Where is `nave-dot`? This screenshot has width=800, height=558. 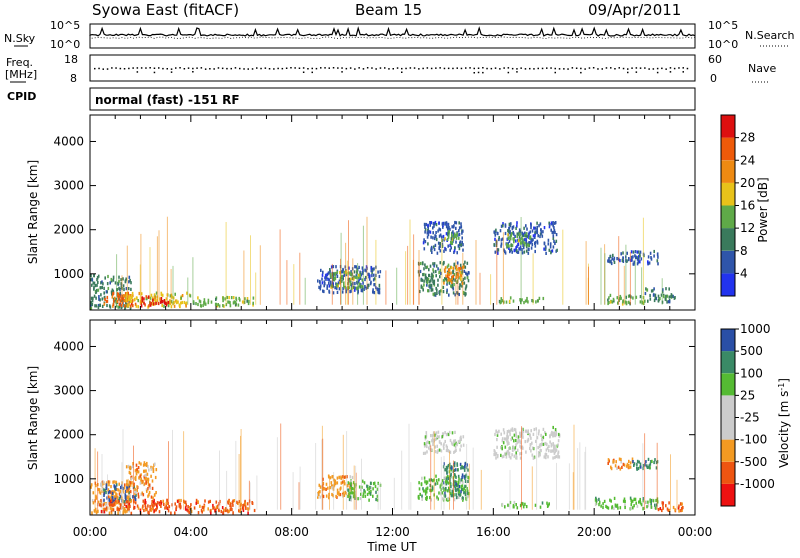 nave-dot is located at coordinates (581, 72).